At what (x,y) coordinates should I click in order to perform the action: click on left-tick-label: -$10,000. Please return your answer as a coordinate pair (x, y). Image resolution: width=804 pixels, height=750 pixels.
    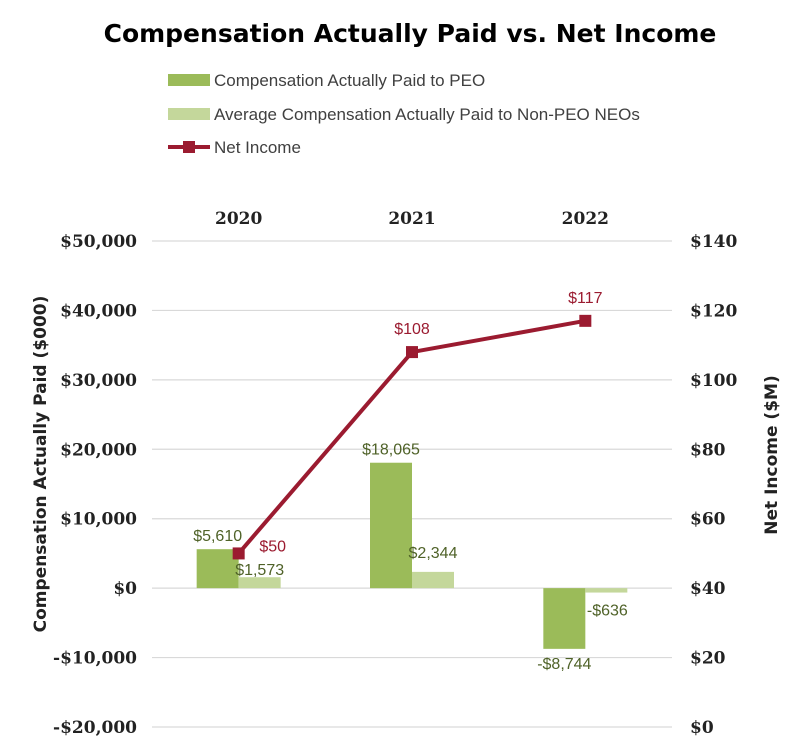
    Looking at the image, I should click on (95, 659).